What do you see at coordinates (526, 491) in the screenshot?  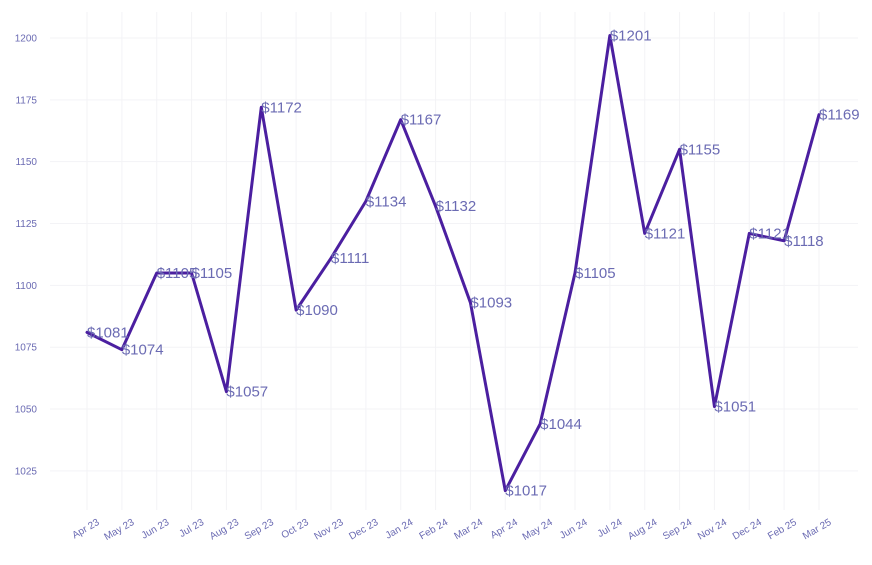 I see `data-label: $1017` at bounding box center [526, 491].